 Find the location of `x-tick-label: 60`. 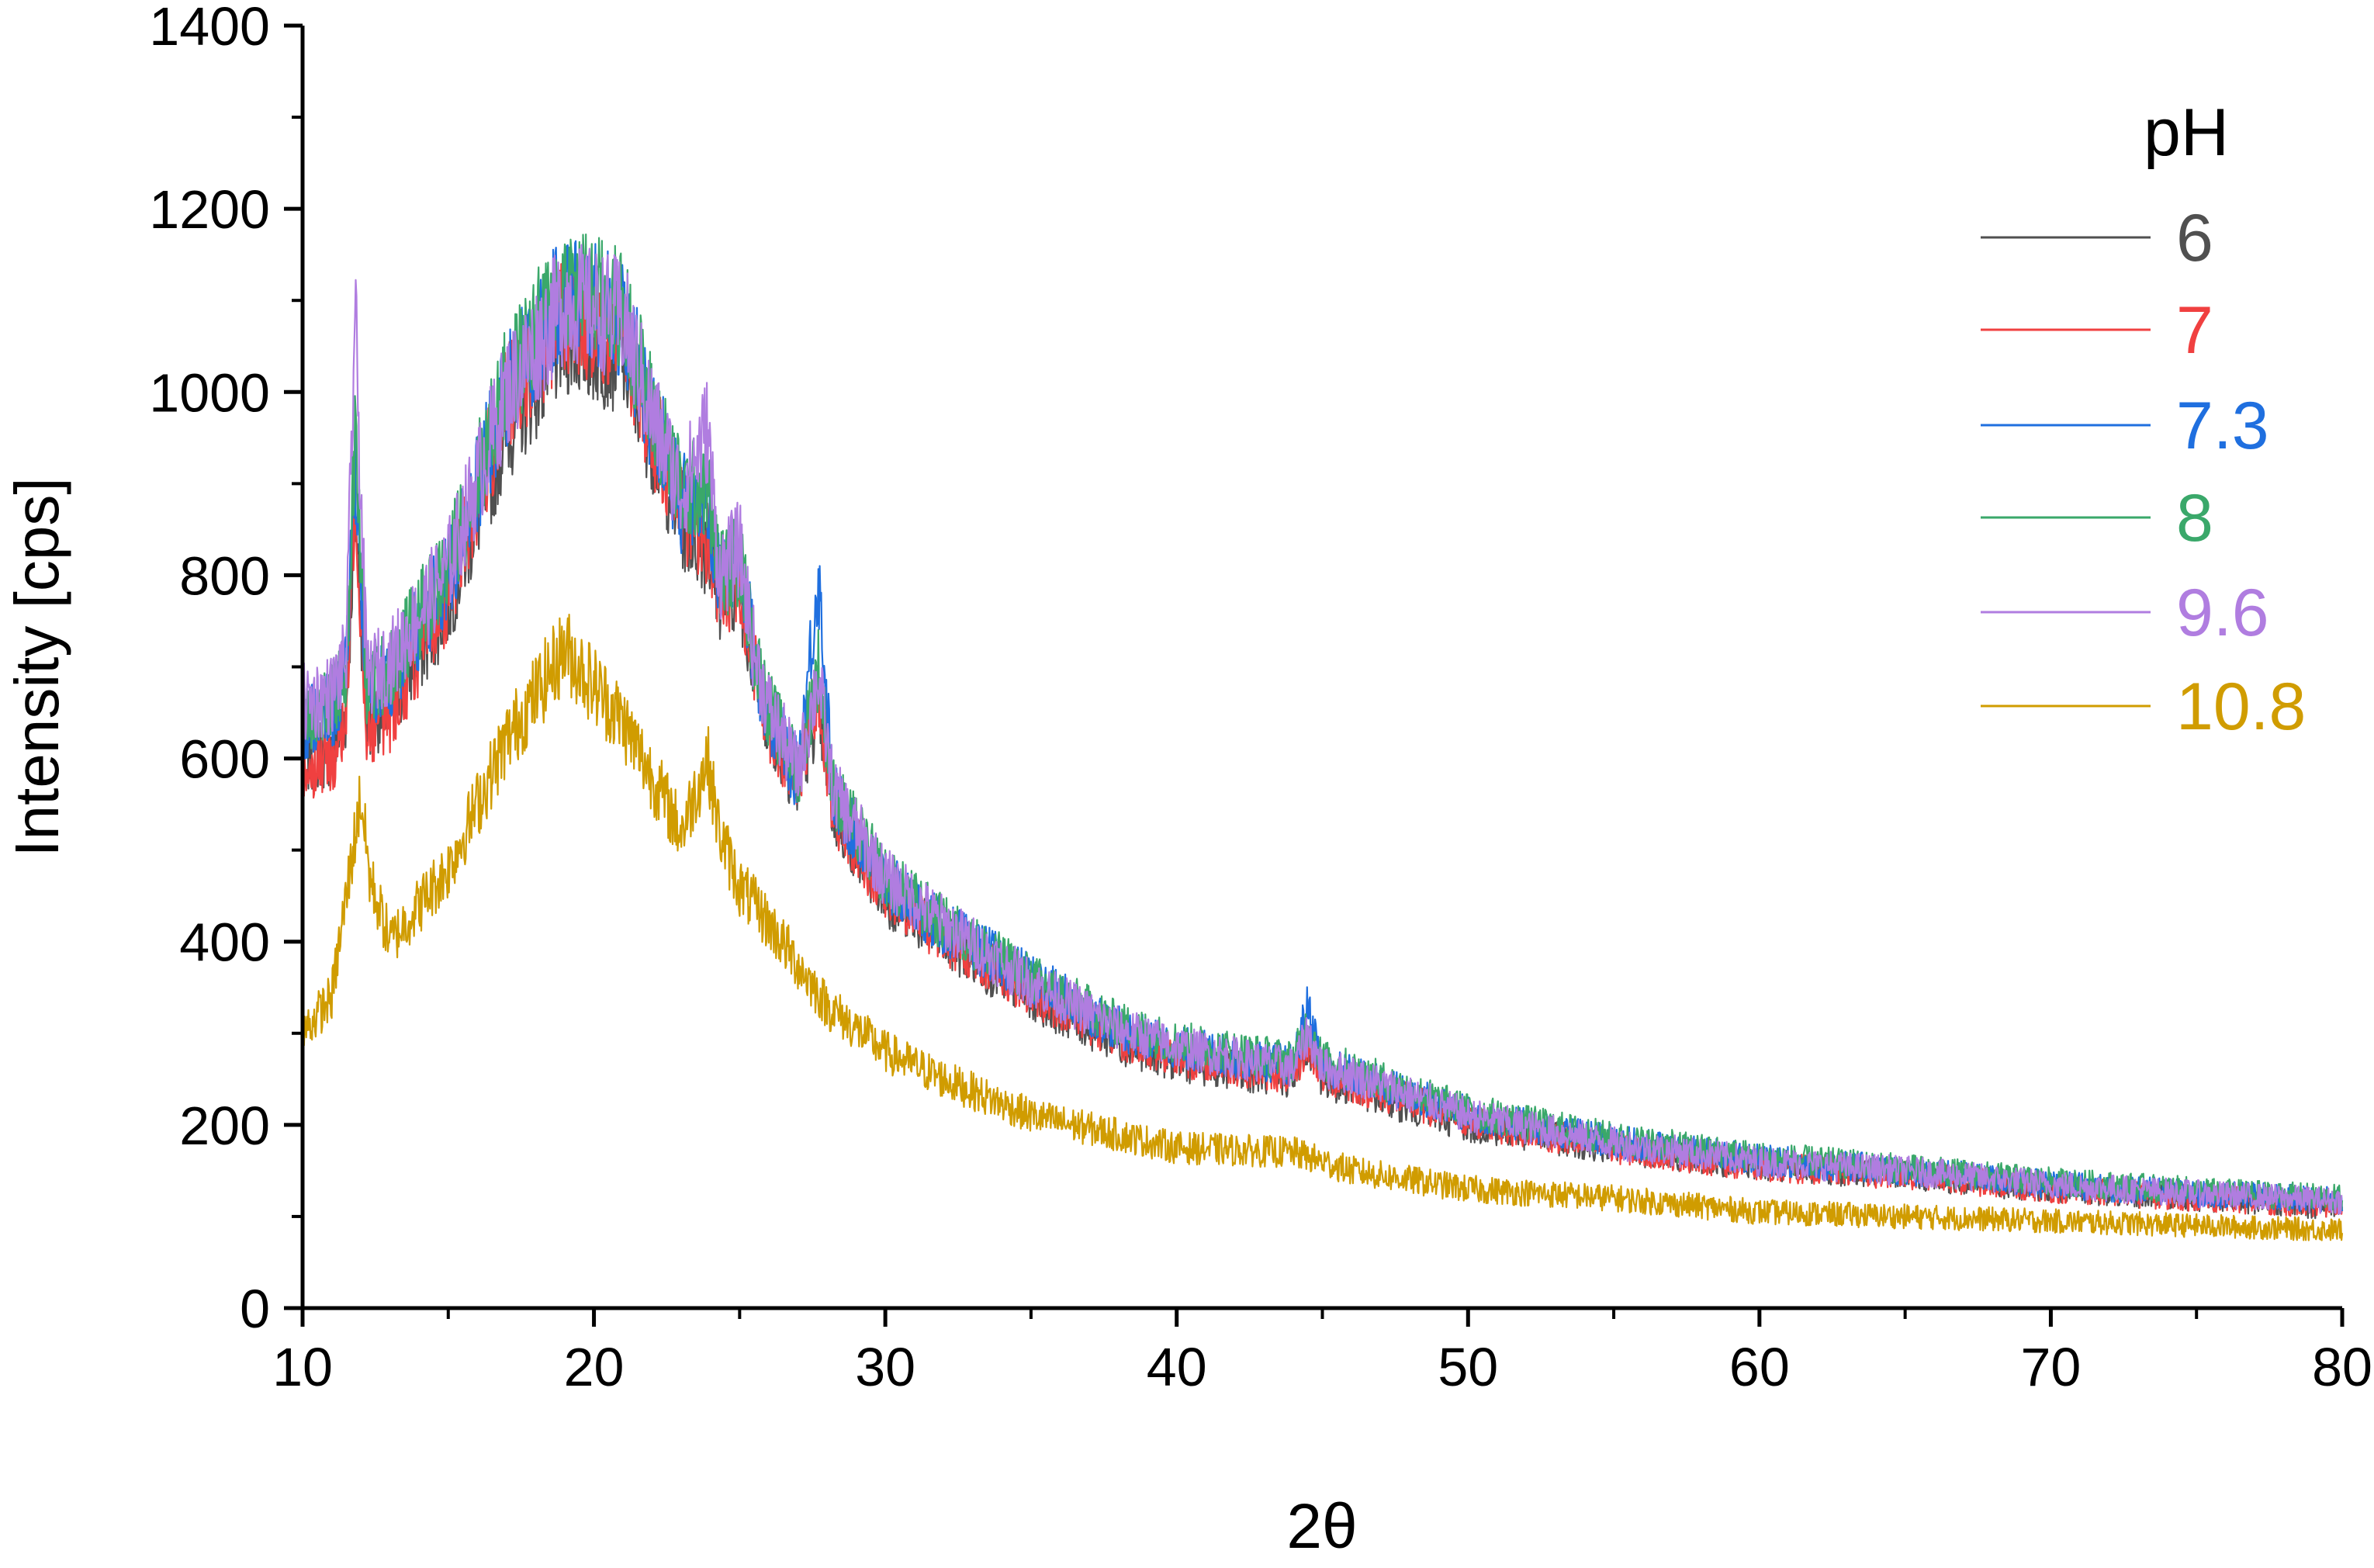

x-tick-label: 60 is located at coordinates (1759, 1367).